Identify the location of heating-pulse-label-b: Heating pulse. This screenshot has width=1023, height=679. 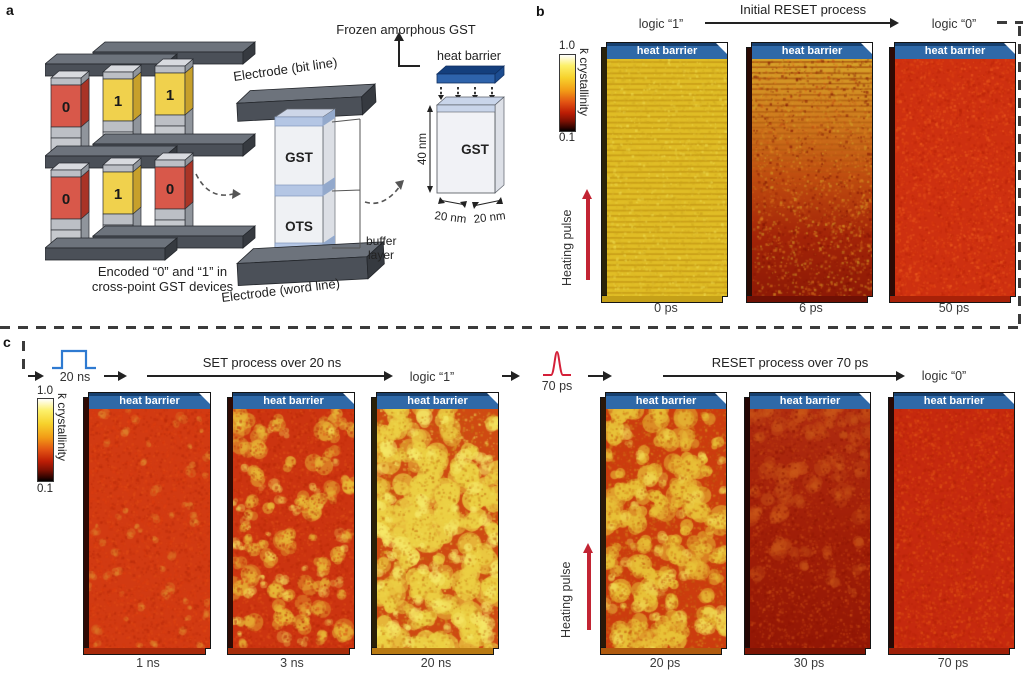
(567, 247).